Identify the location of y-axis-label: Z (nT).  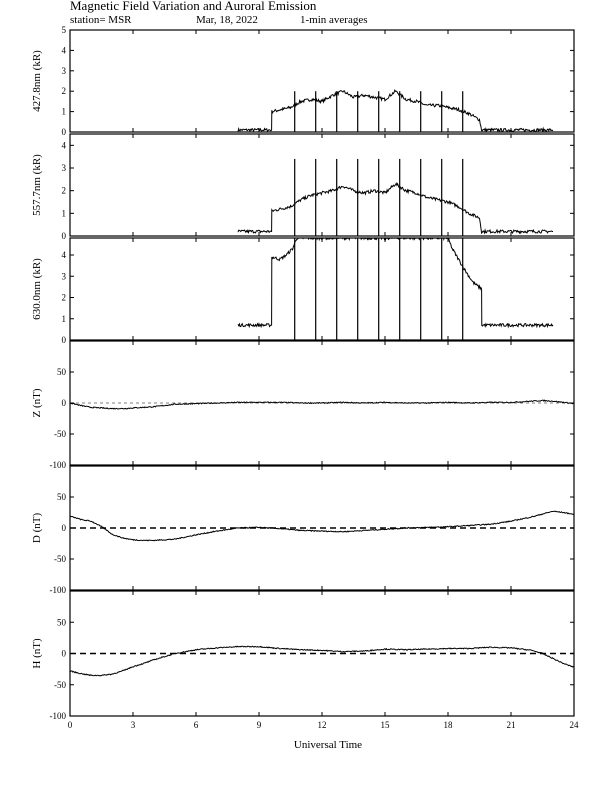
(37, 402).